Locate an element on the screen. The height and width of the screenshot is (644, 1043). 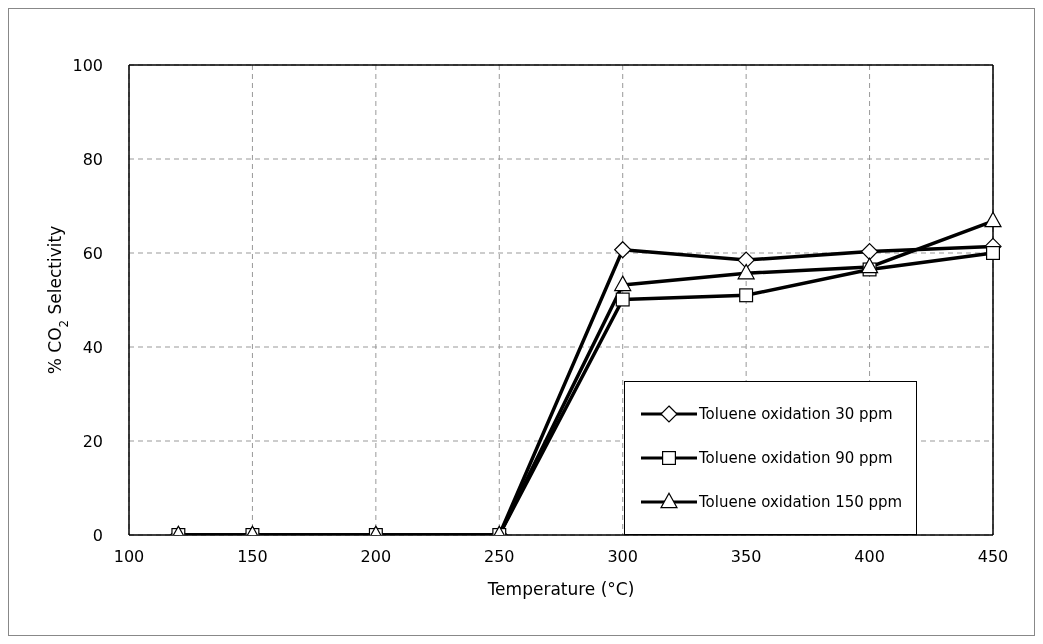
y-tick-label: 40 is located at coordinates (92, 347).